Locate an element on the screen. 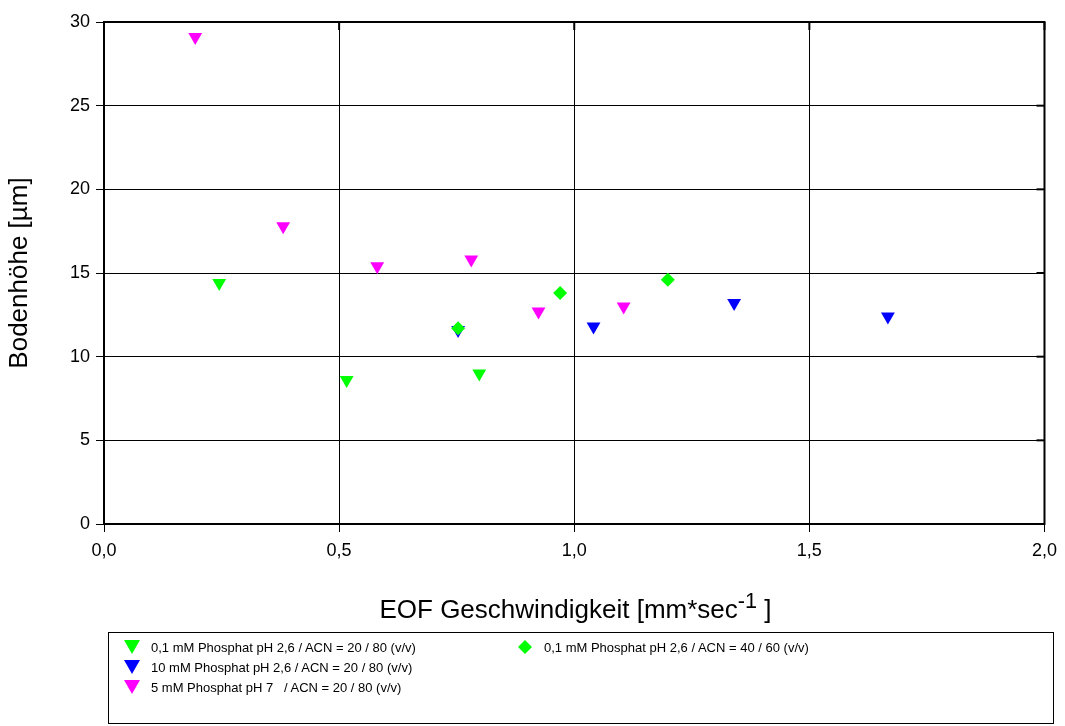 The image size is (1065, 726). legend-label: 0,1 mM Phosphat pH 2,6 / ACN = 40 / 60 (v/v) is located at coordinates (676, 647).